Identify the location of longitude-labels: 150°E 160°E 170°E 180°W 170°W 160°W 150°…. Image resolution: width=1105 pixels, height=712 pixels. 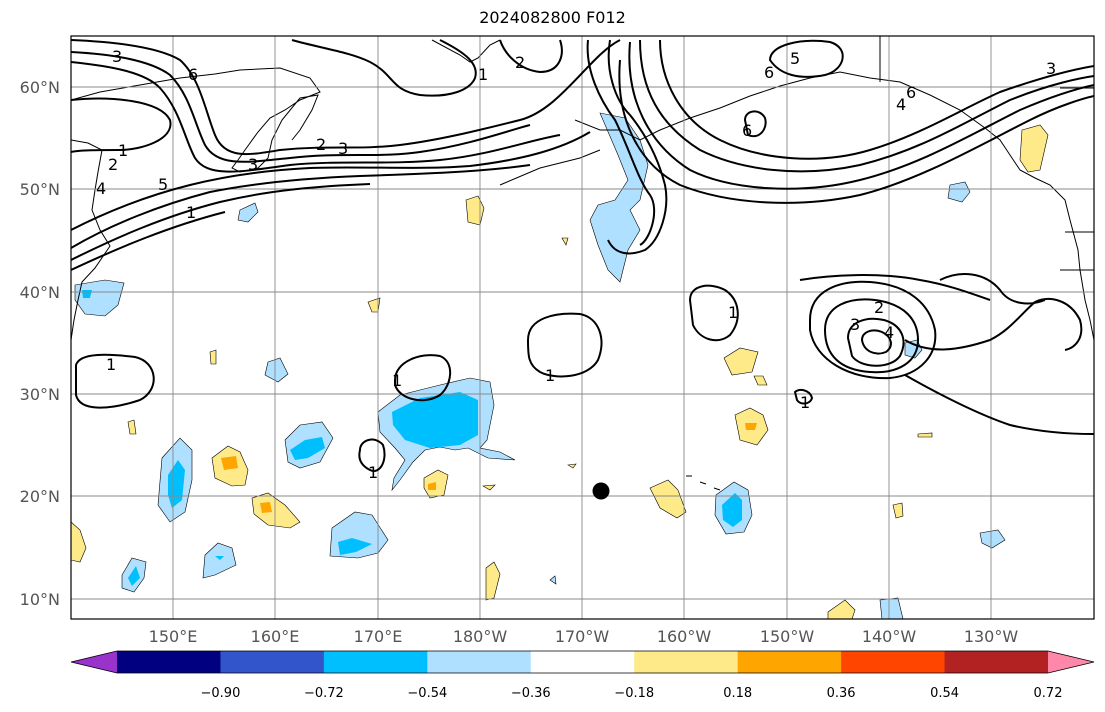
(584, 636).